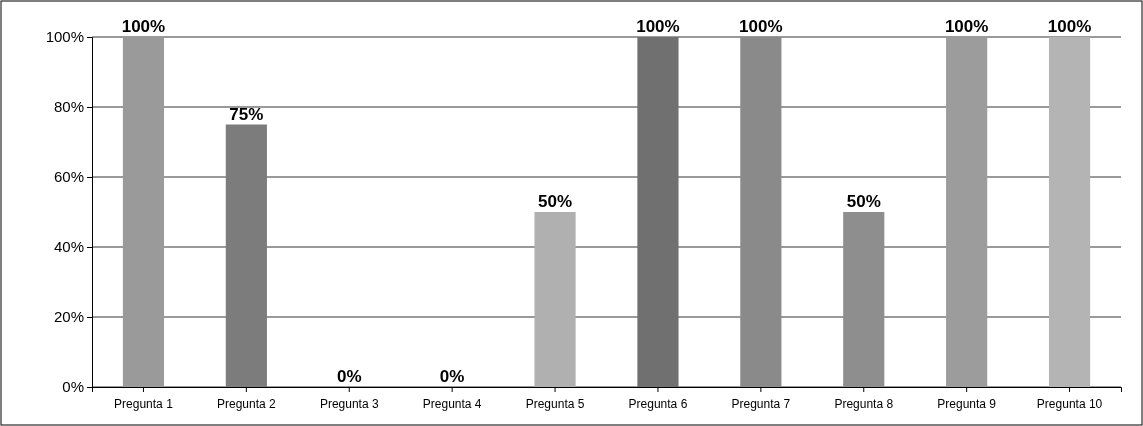  Describe the element at coordinates (144, 404) in the screenshot. I see `x-tick-label: Pregunta 1` at that location.